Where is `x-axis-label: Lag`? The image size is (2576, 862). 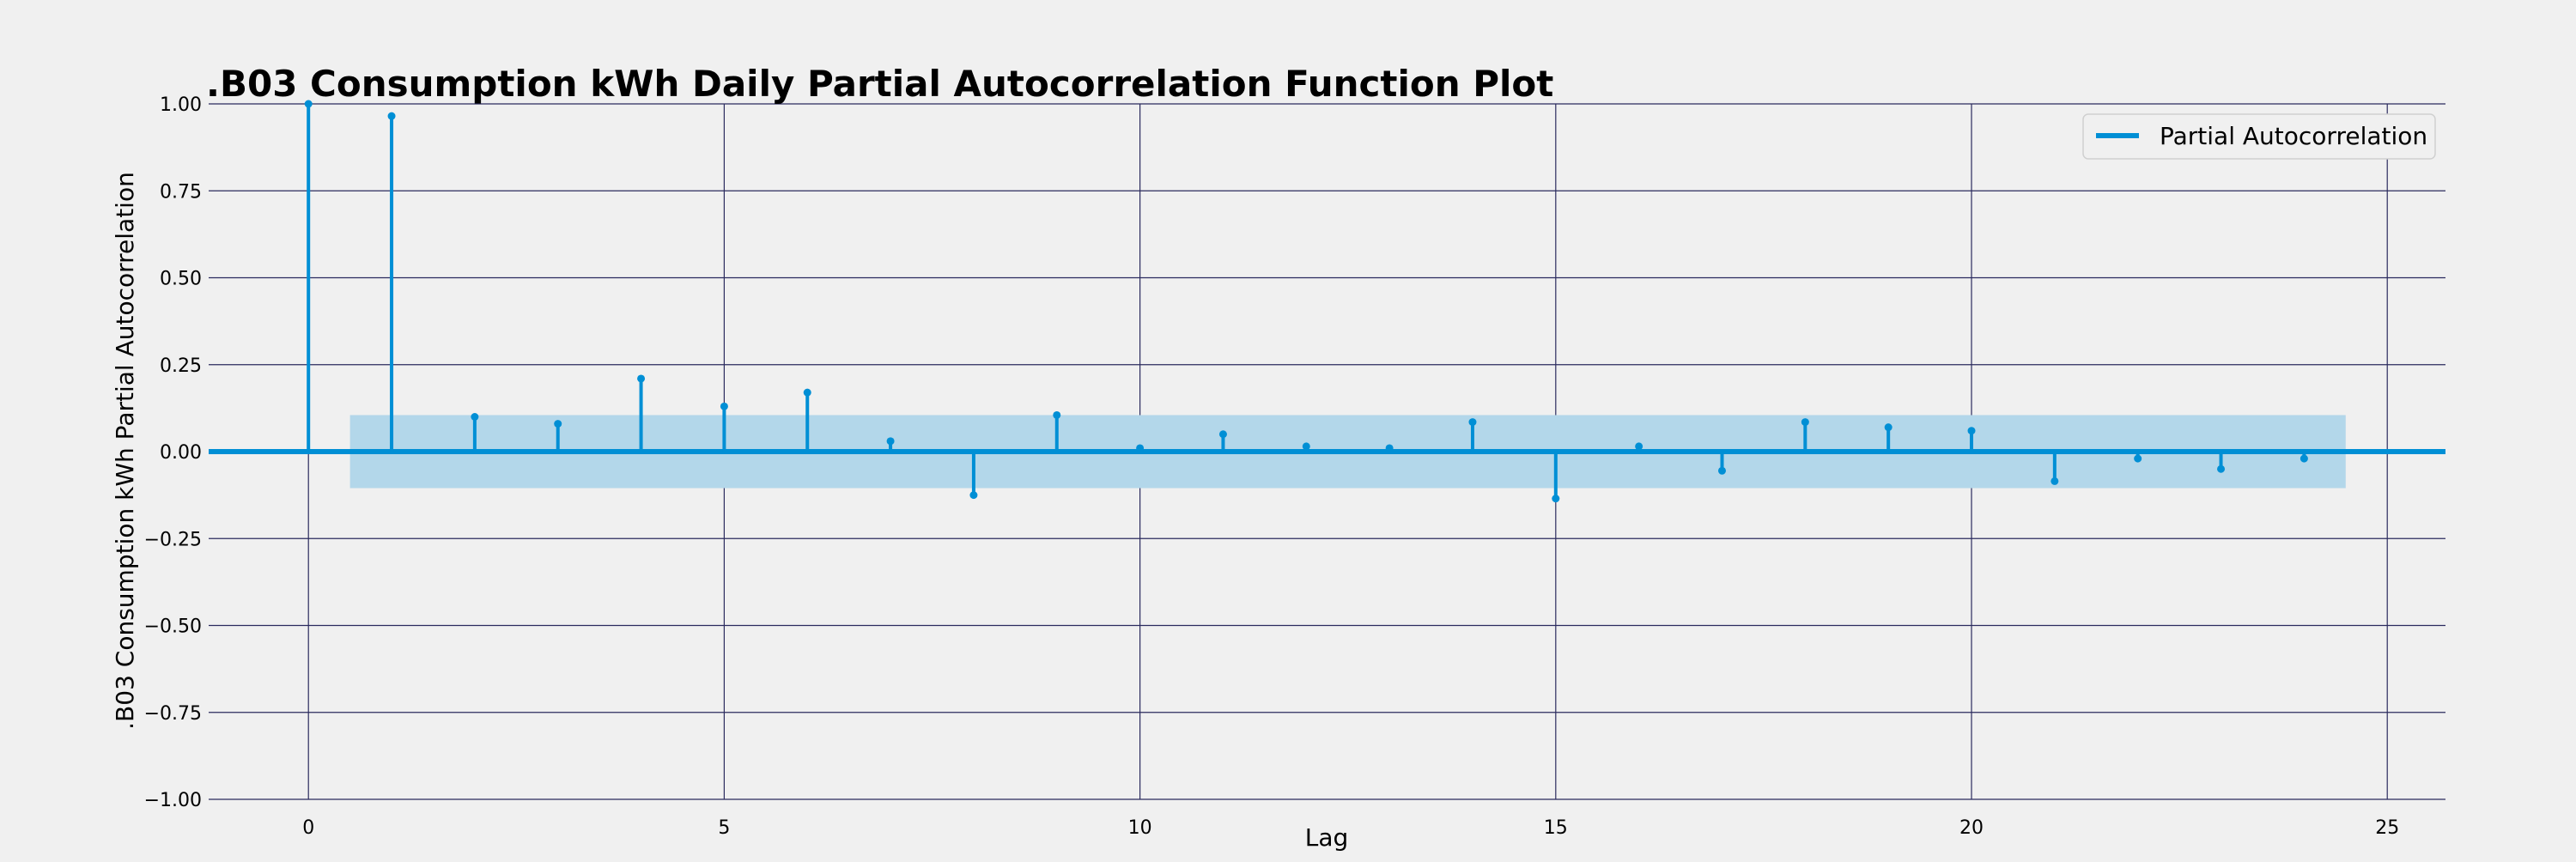
x-axis-label: Lag is located at coordinates (1327, 837).